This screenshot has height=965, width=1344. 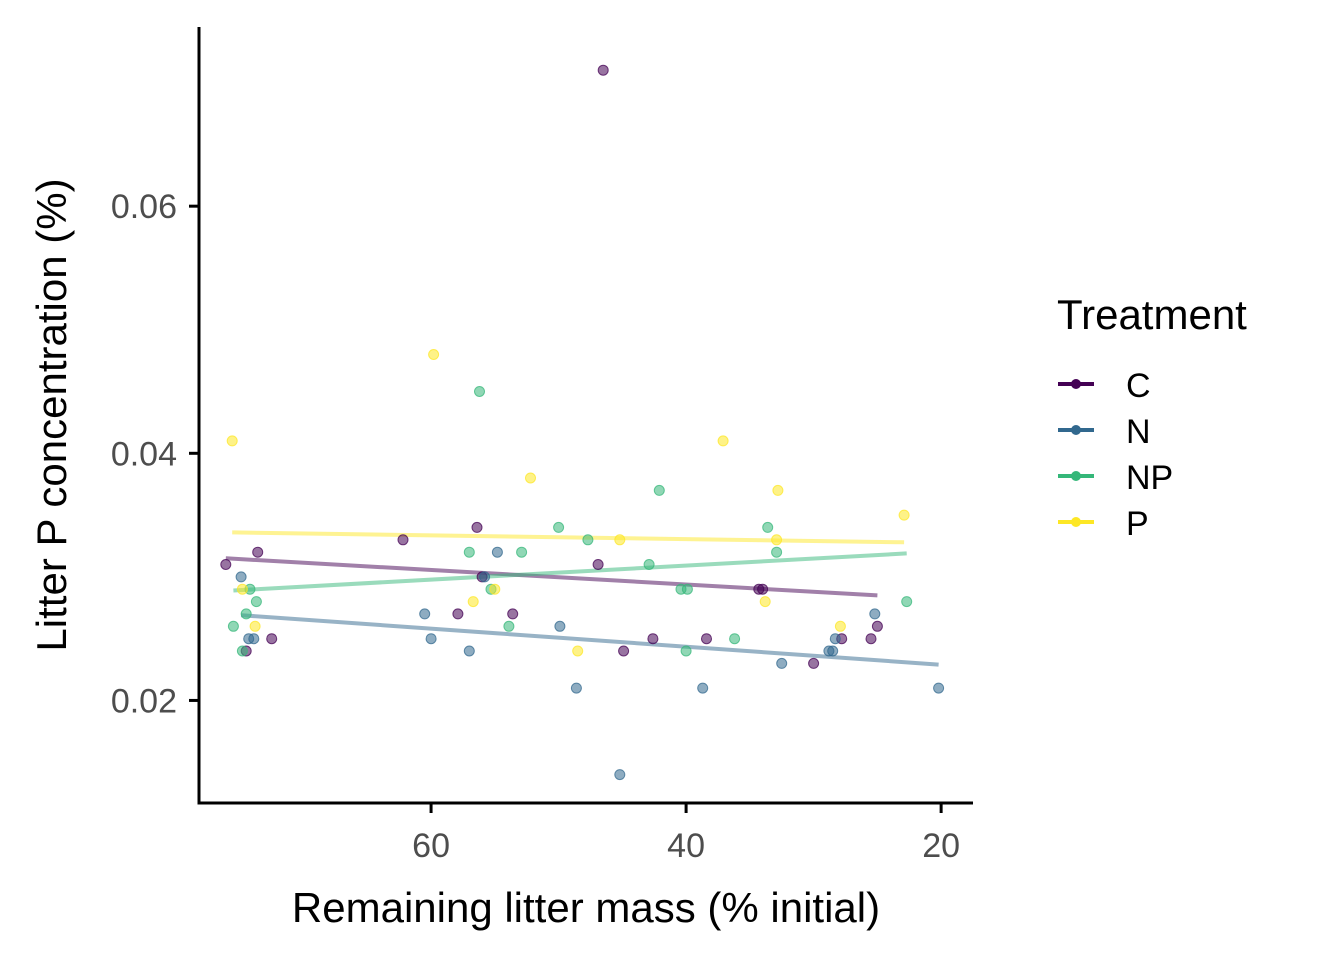 I want to click on legend-key-point-np, so click(x=1076, y=476).